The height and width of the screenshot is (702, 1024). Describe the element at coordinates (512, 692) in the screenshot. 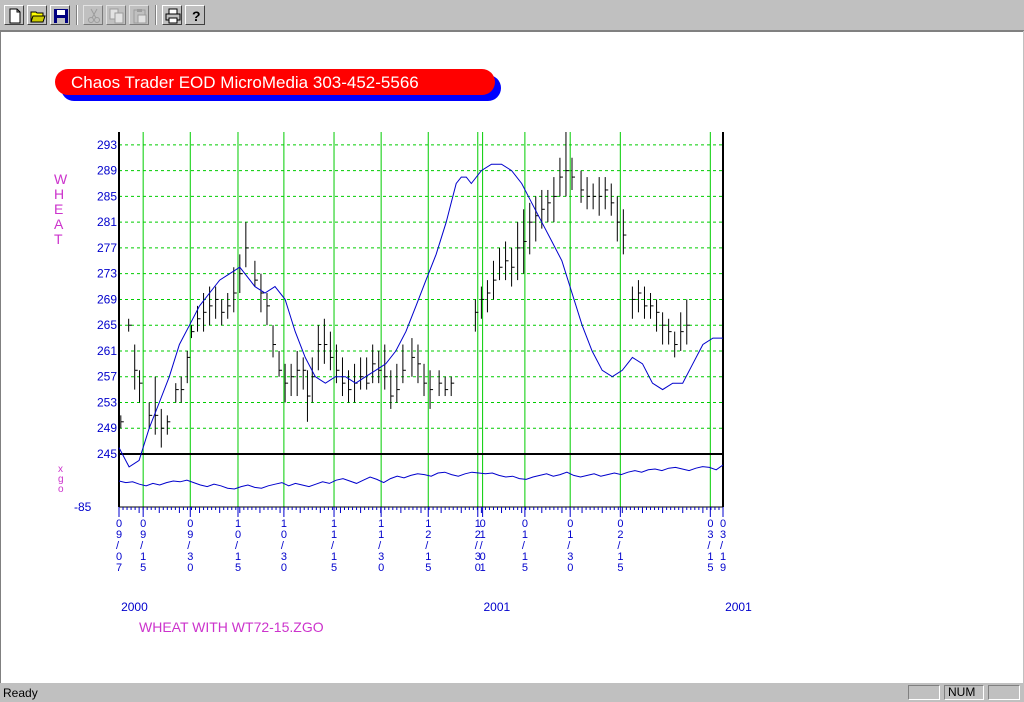

I see `status-bar: Ready NUM` at that location.